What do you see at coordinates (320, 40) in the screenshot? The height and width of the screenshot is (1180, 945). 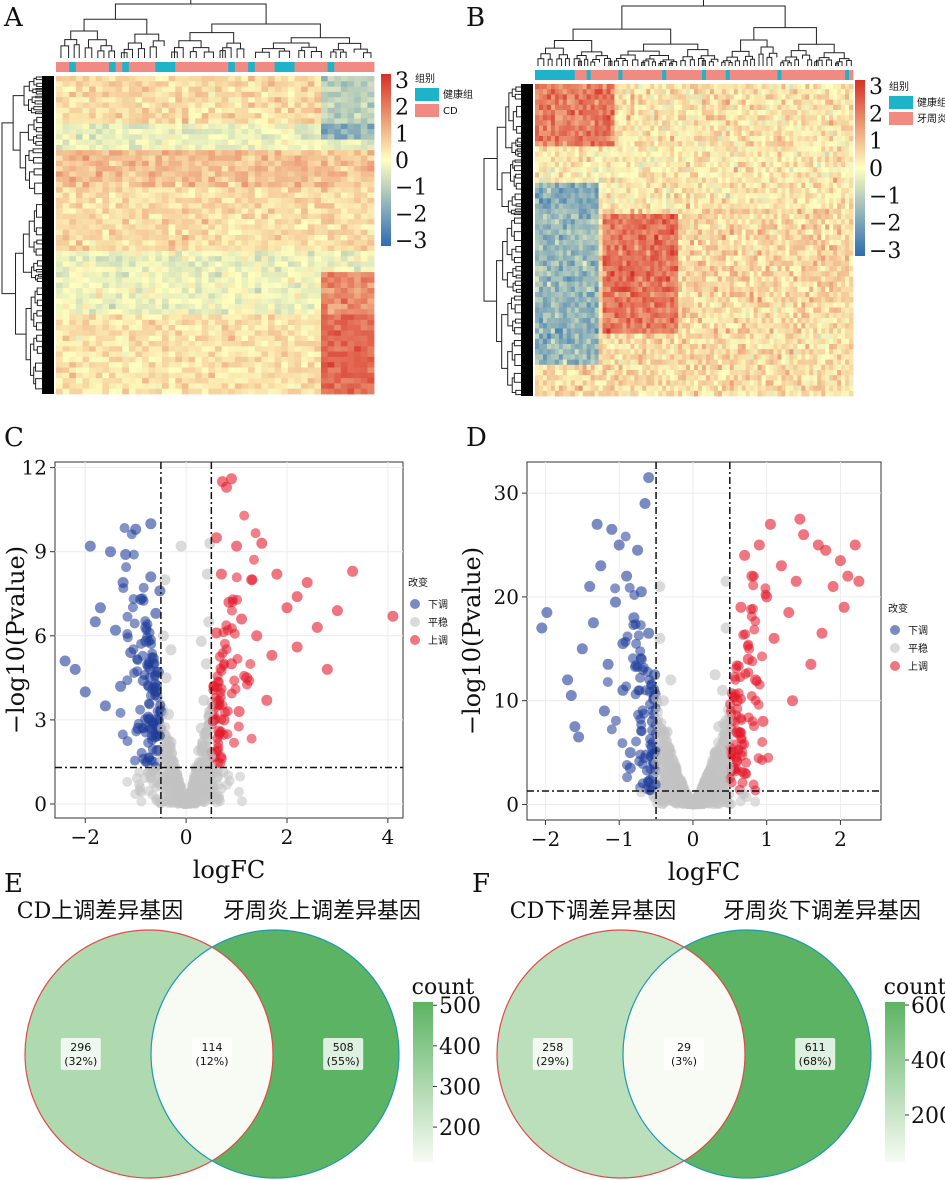 I see `heatA-dendrogram-branch` at bounding box center [320, 40].